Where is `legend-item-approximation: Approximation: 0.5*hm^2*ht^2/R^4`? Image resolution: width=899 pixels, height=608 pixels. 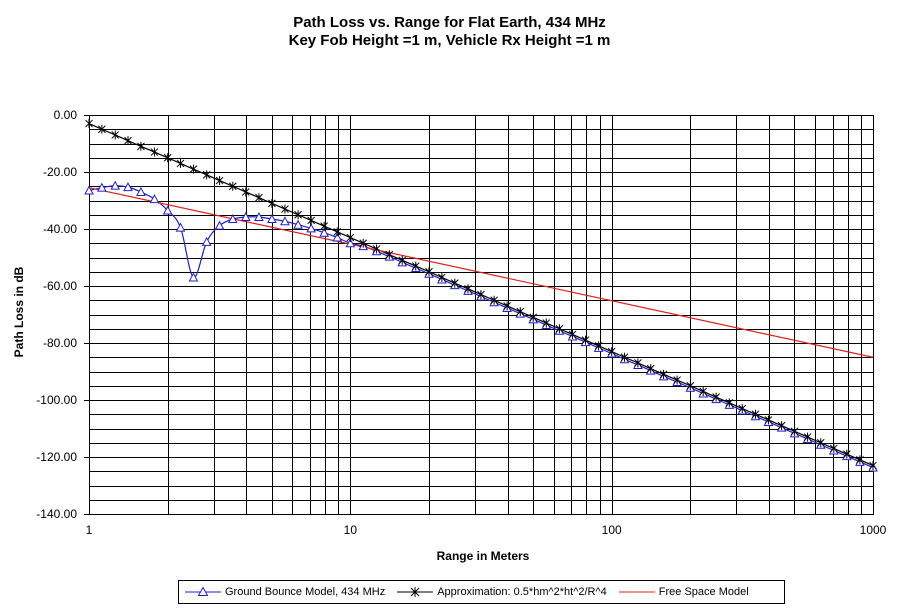
legend-item-approximation: Approximation: 0.5*hm^2*ht^2/R^4 is located at coordinates (502, 592).